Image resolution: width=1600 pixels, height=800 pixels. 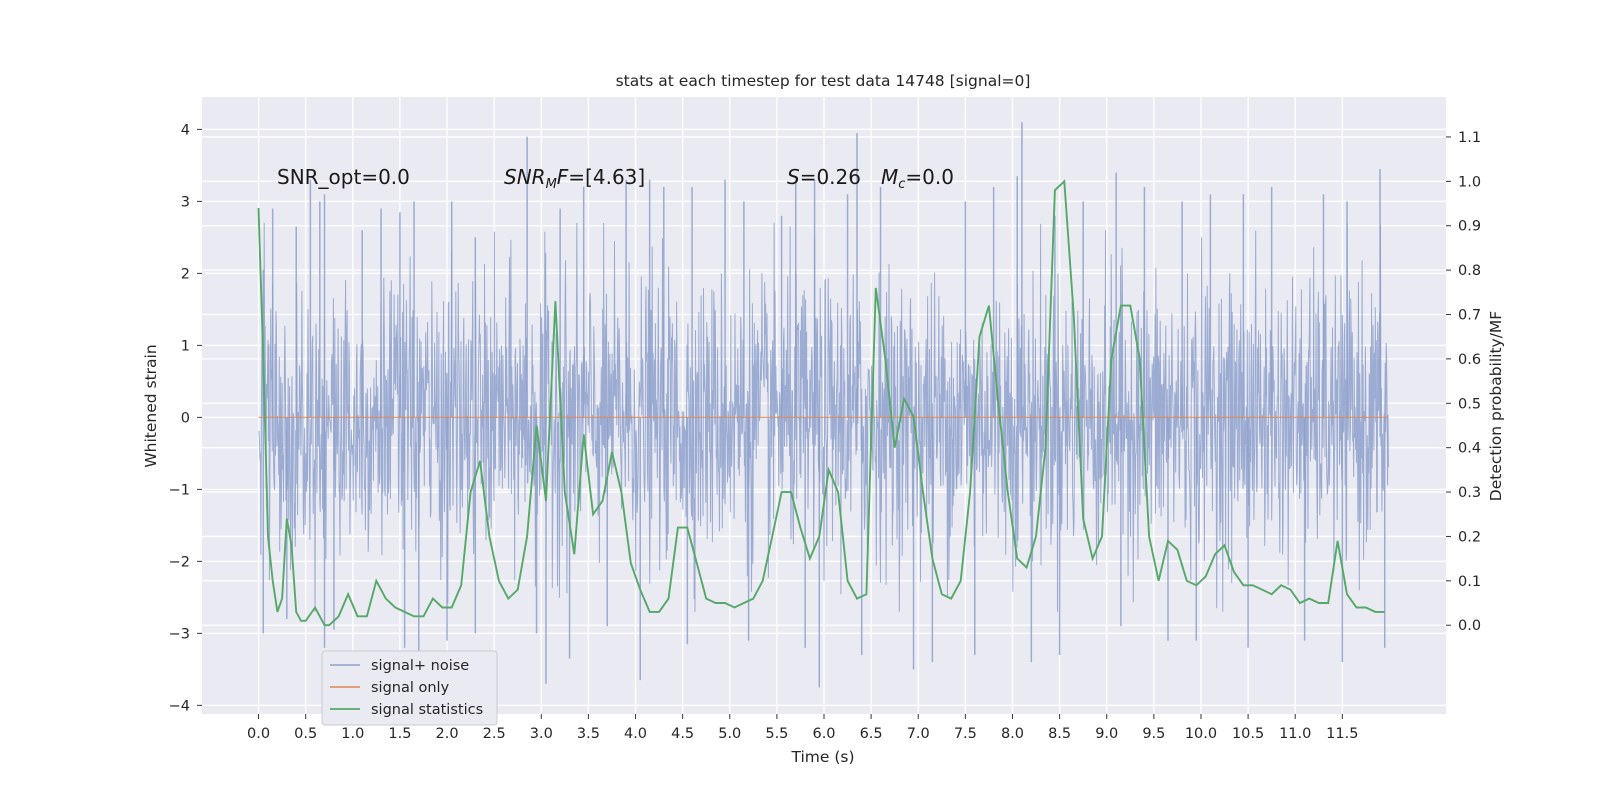 I want to click on y-tick-label: −1, so click(x=179, y=490).